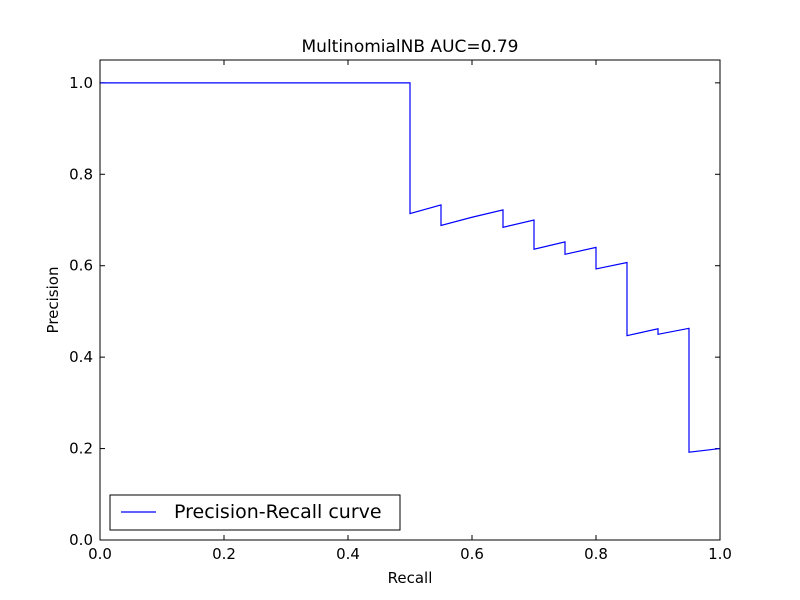 This screenshot has height=600, width=800. What do you see at coordinates (472, 554) in the screenshot?
I see `x-tick-label: 0.6` at bounding box center [472, 554].